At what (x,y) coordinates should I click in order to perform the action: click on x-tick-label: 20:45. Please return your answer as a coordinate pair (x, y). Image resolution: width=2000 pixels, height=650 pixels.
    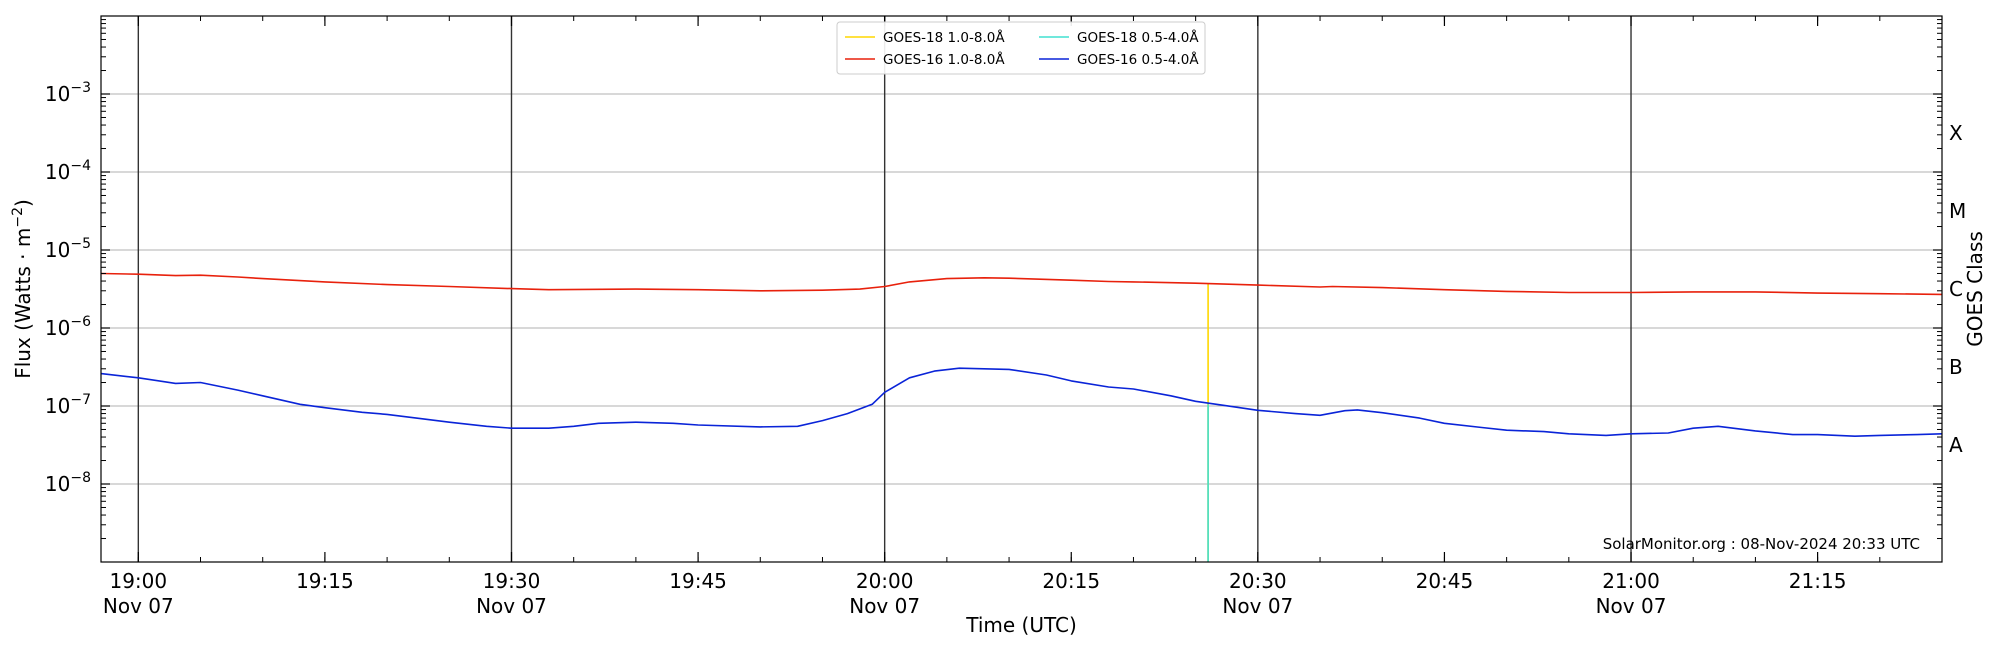
    Looking at the image, I should click on (1445, 581).